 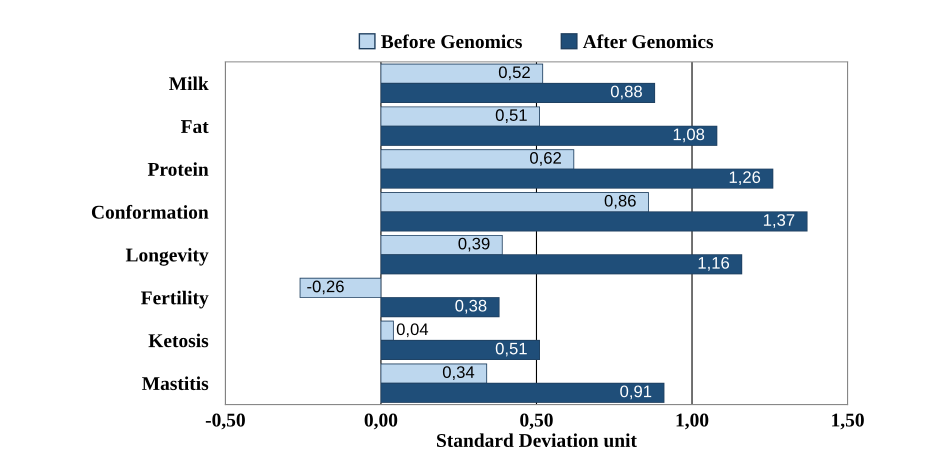 I want to click on legend-label: Before Genomics, so click(x=451, y=41).